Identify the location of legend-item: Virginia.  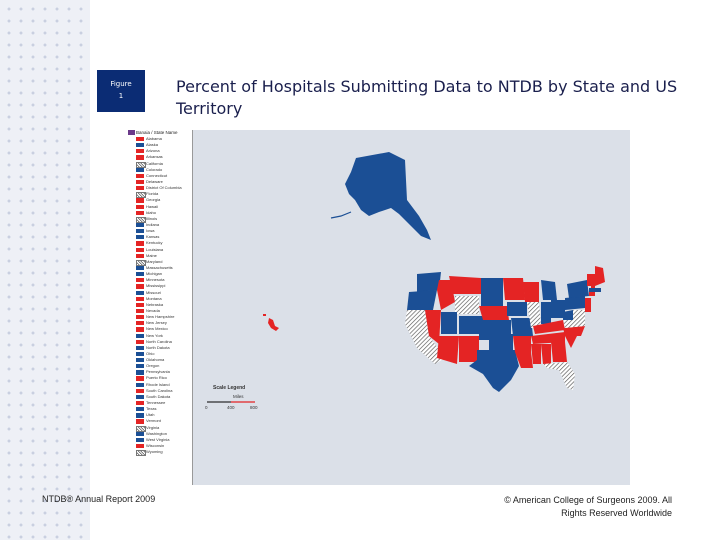
(159, 428).